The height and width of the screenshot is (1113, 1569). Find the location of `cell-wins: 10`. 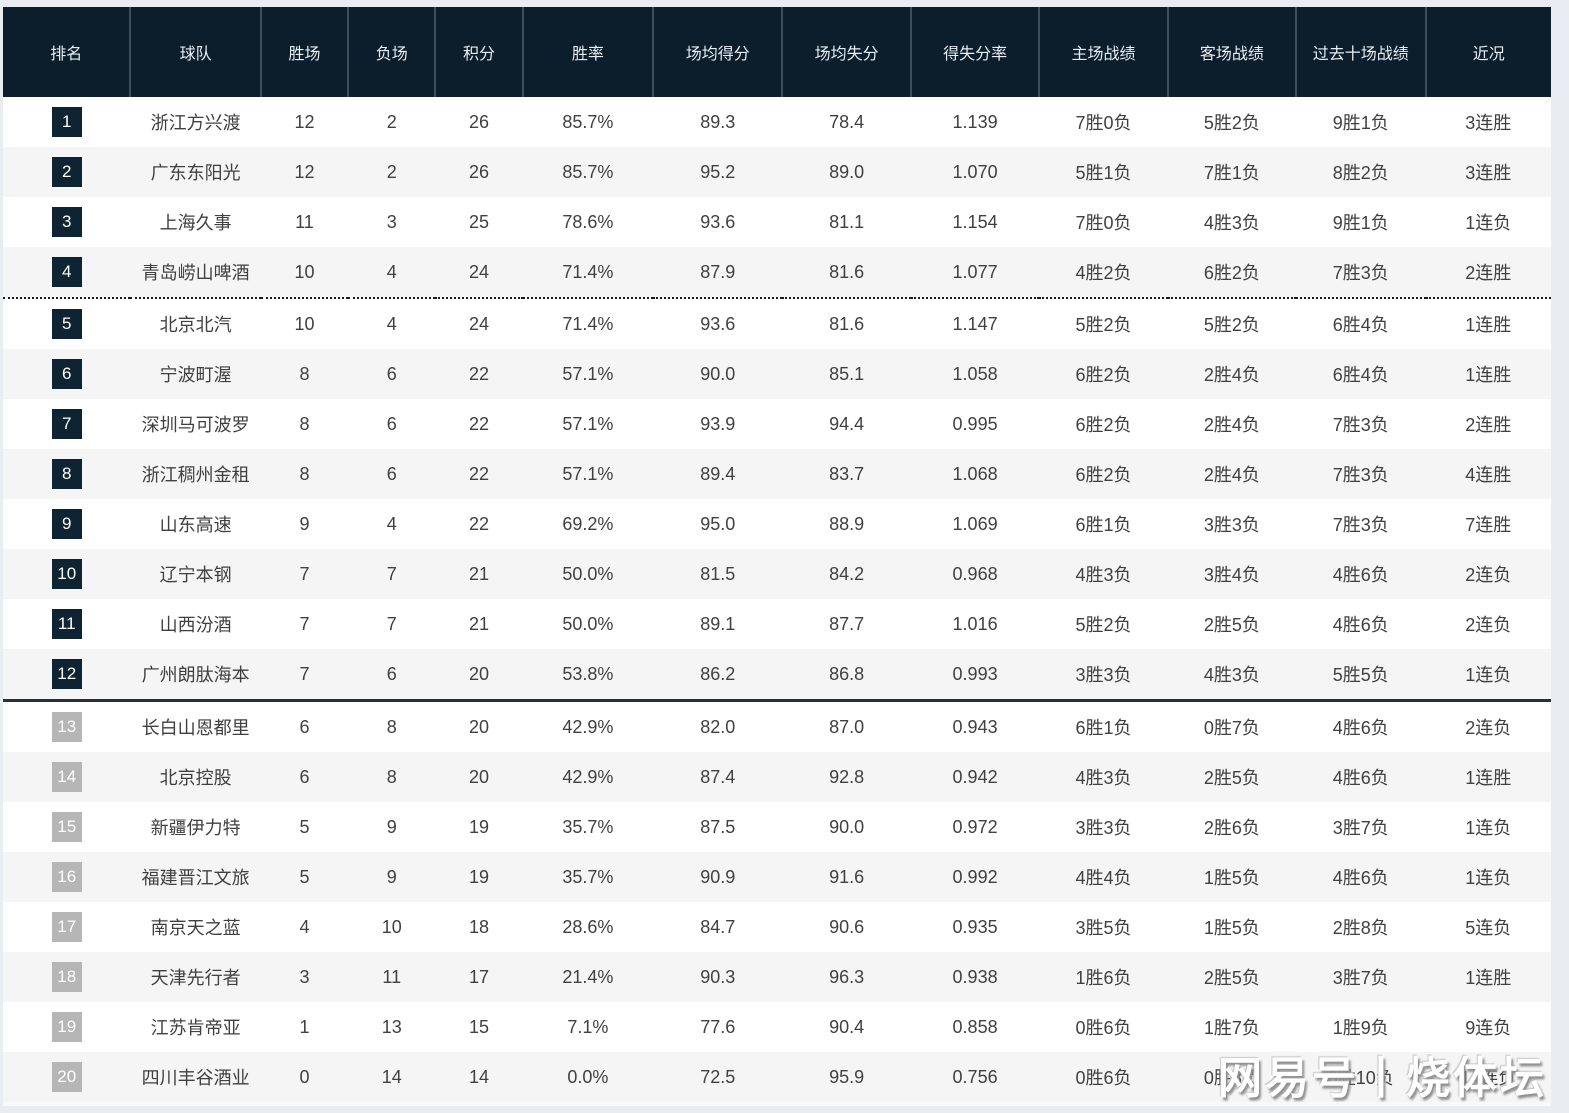

cell-wins: 10 is located at coordinates (304, 323).